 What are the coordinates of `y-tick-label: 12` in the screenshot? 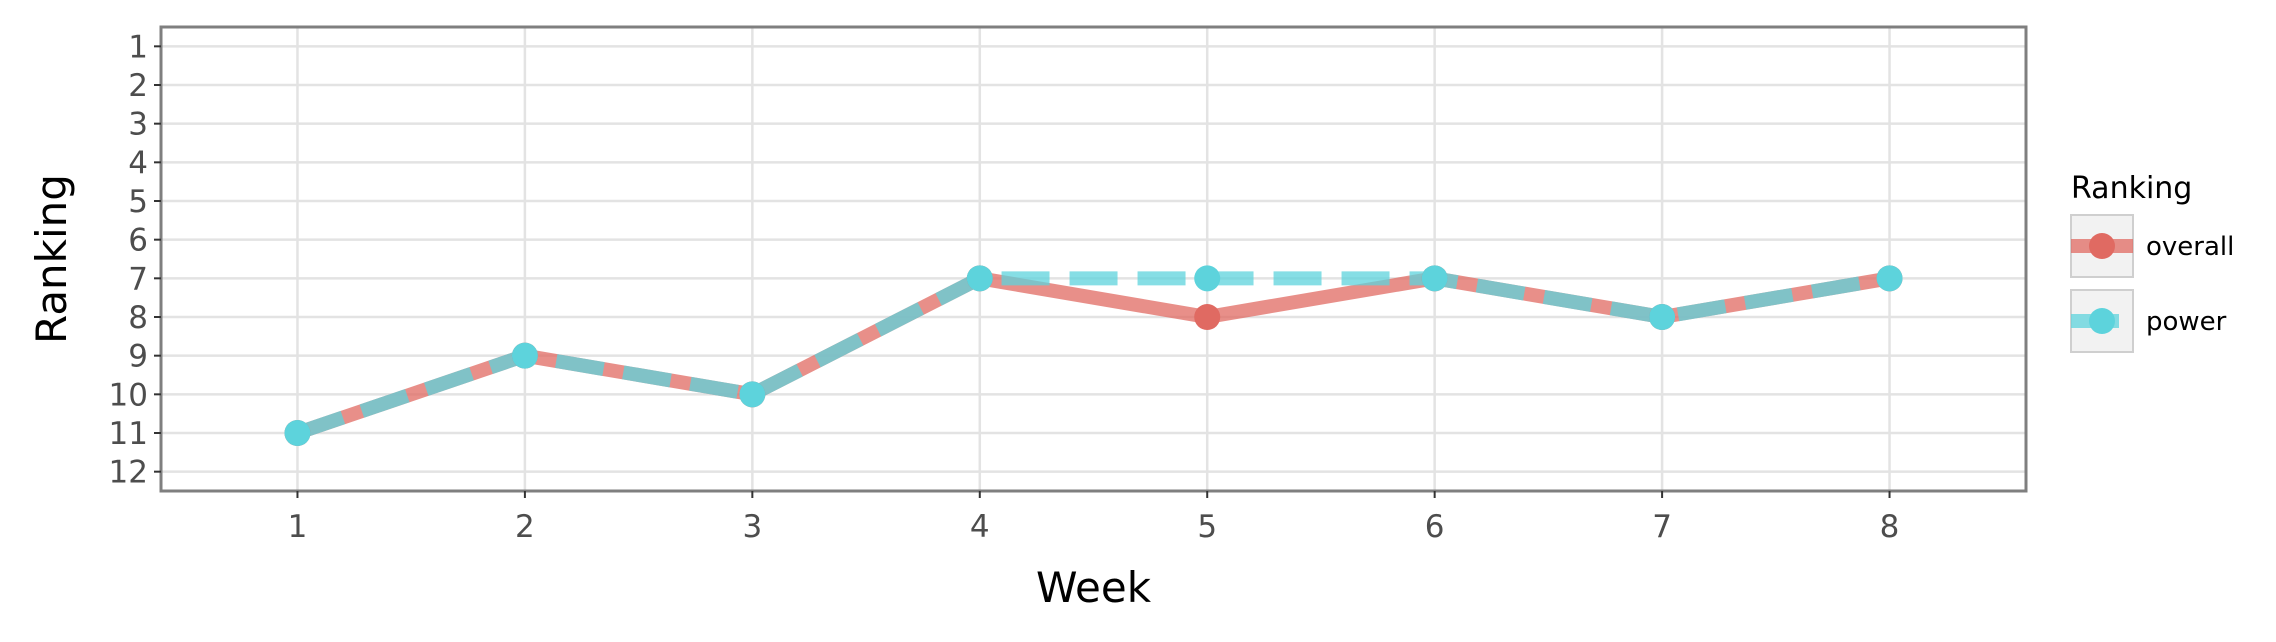 It's located at (128, 473).